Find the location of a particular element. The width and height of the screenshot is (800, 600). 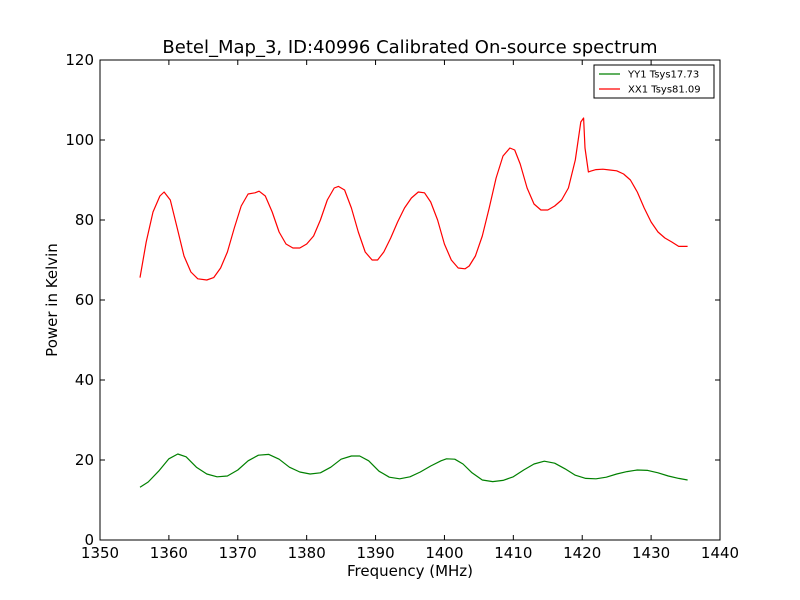

x-axis-label: Frequency (MHz) is located at coordinates (410, 571).